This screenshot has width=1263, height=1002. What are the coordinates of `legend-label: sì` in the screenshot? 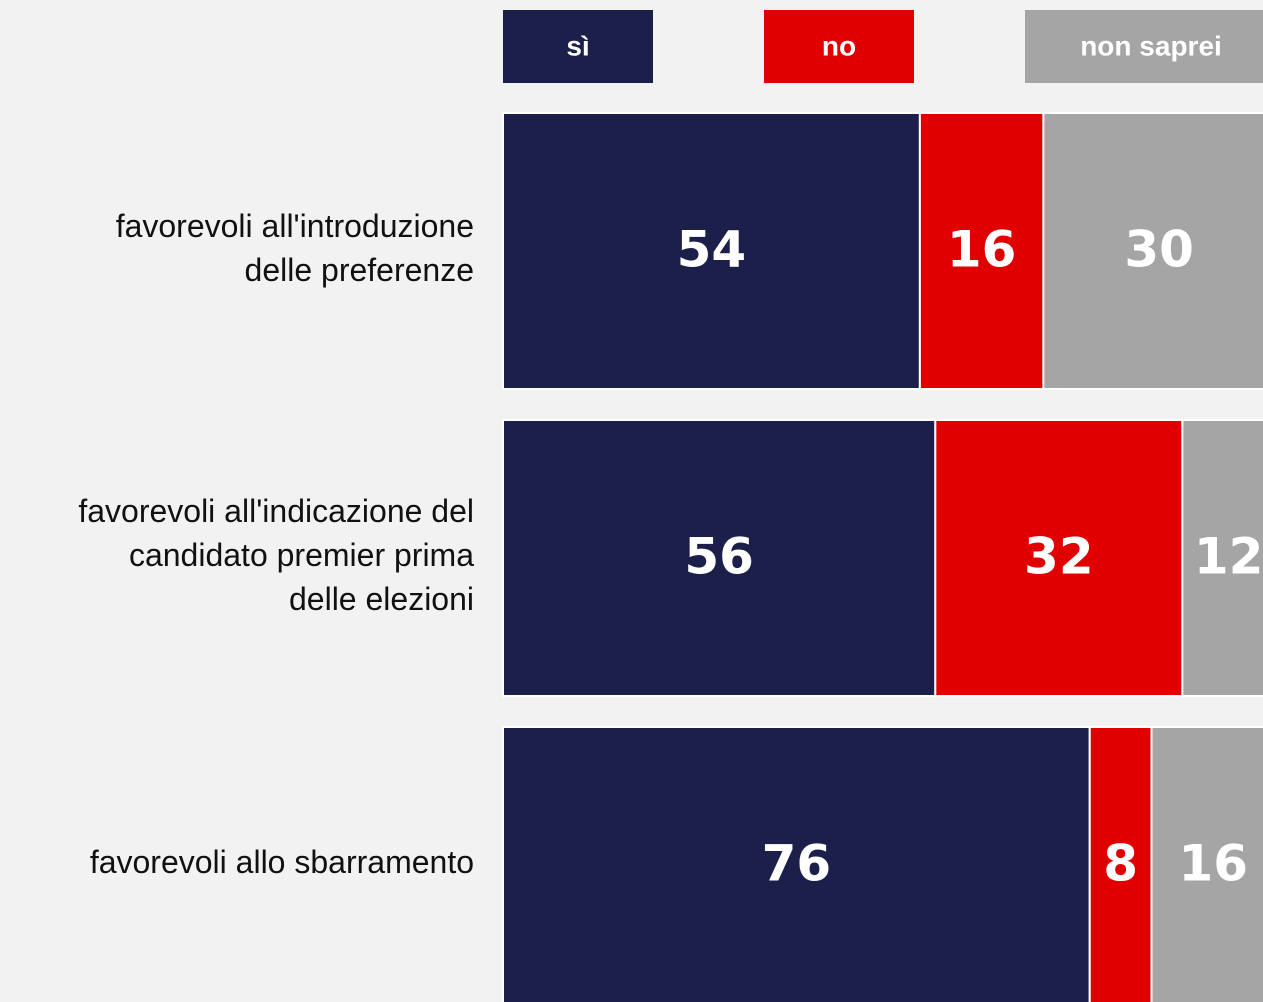 It's located at (577, 45).